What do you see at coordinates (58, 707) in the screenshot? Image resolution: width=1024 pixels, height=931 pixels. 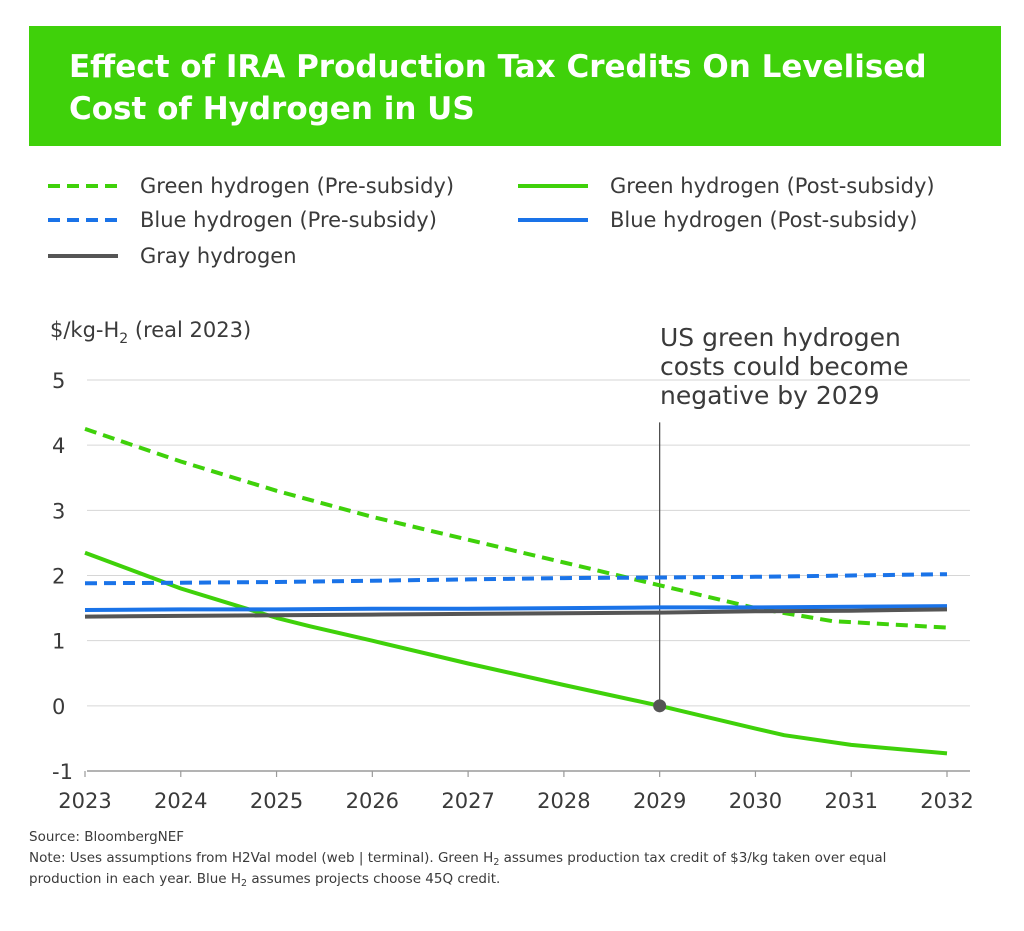 I see `y-tick-label: 0` at bounding box center [58, 707].